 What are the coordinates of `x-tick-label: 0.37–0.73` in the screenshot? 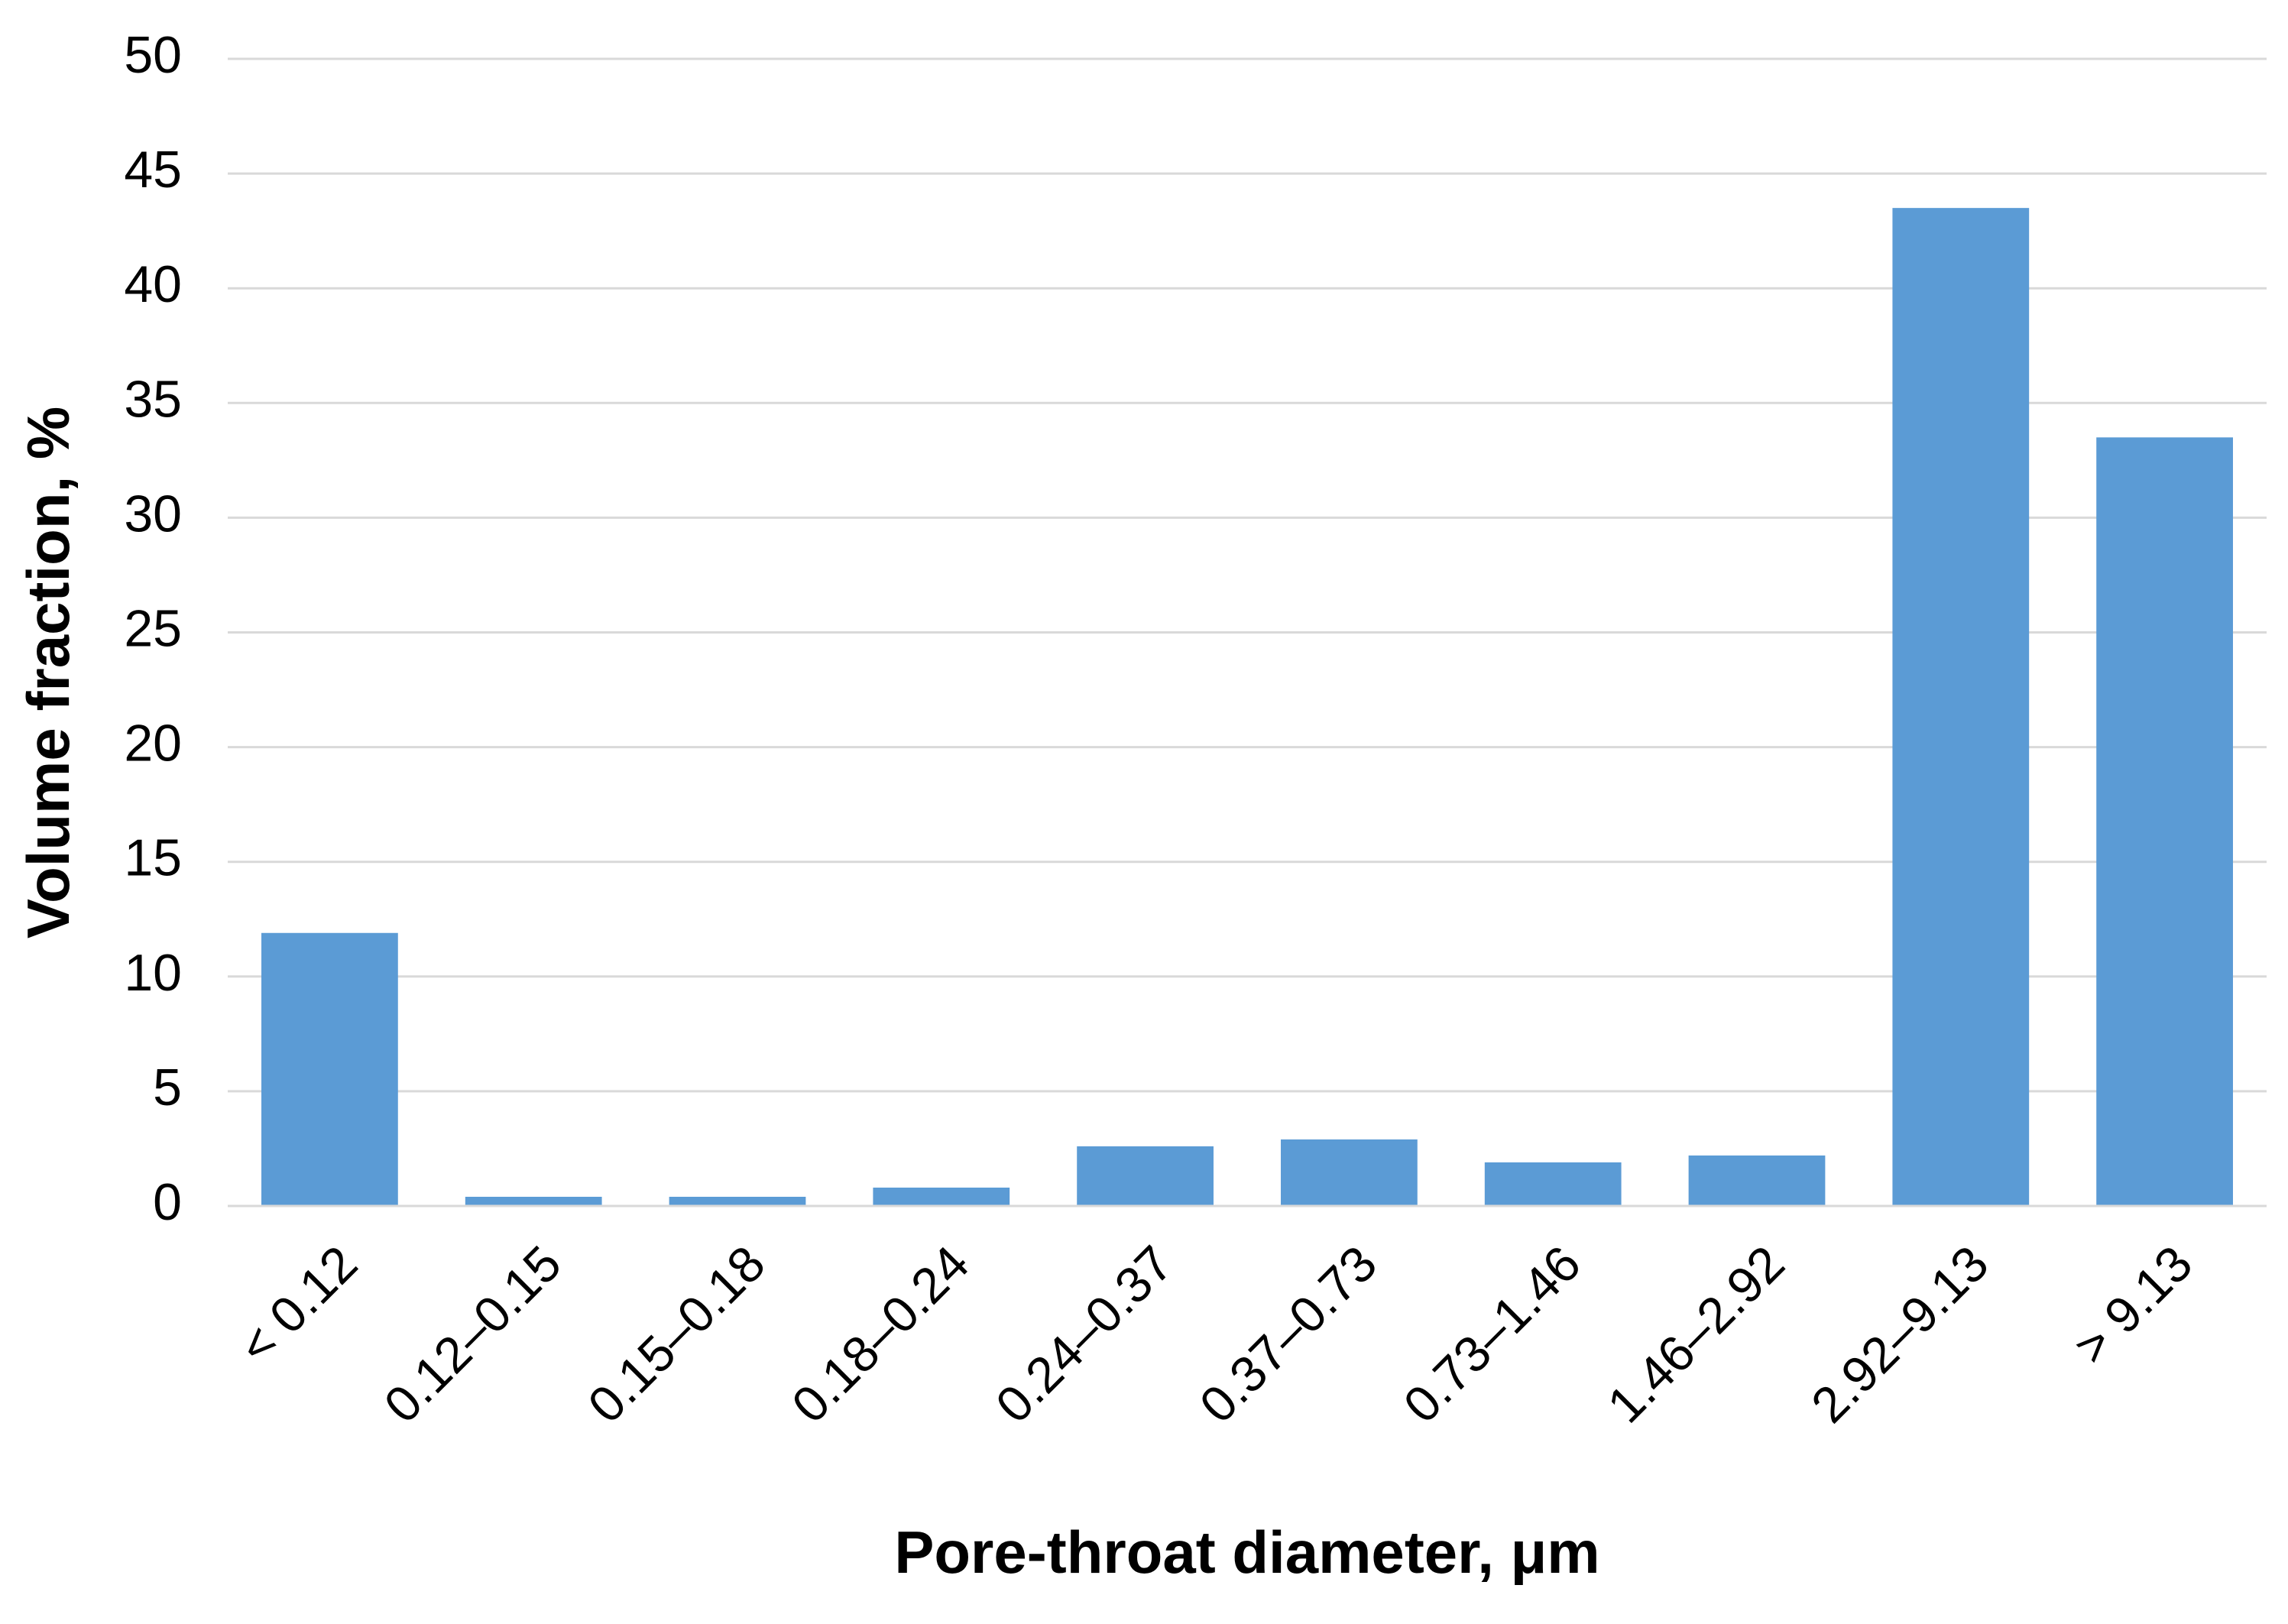 It's located at (1287, 1334).